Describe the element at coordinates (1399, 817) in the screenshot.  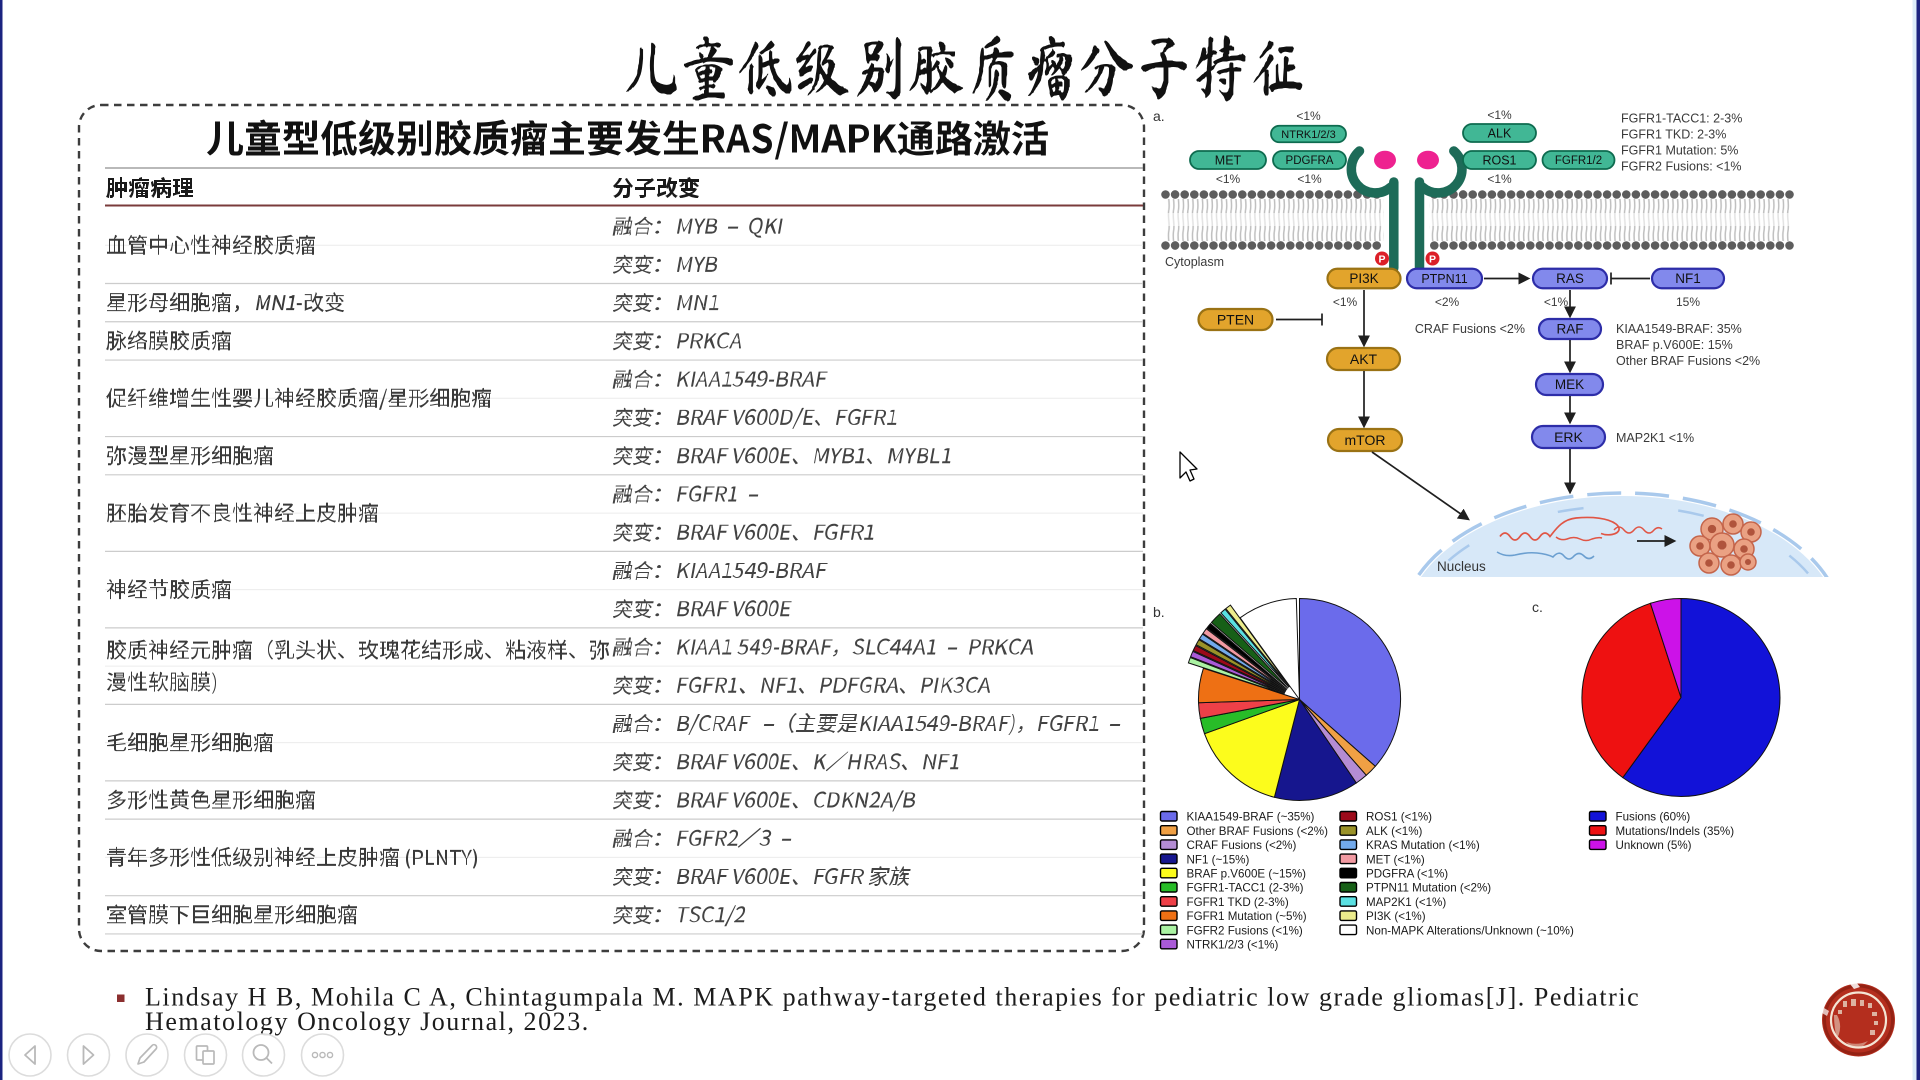
I see `svg-text: ROS1 (<1%)` at that location.